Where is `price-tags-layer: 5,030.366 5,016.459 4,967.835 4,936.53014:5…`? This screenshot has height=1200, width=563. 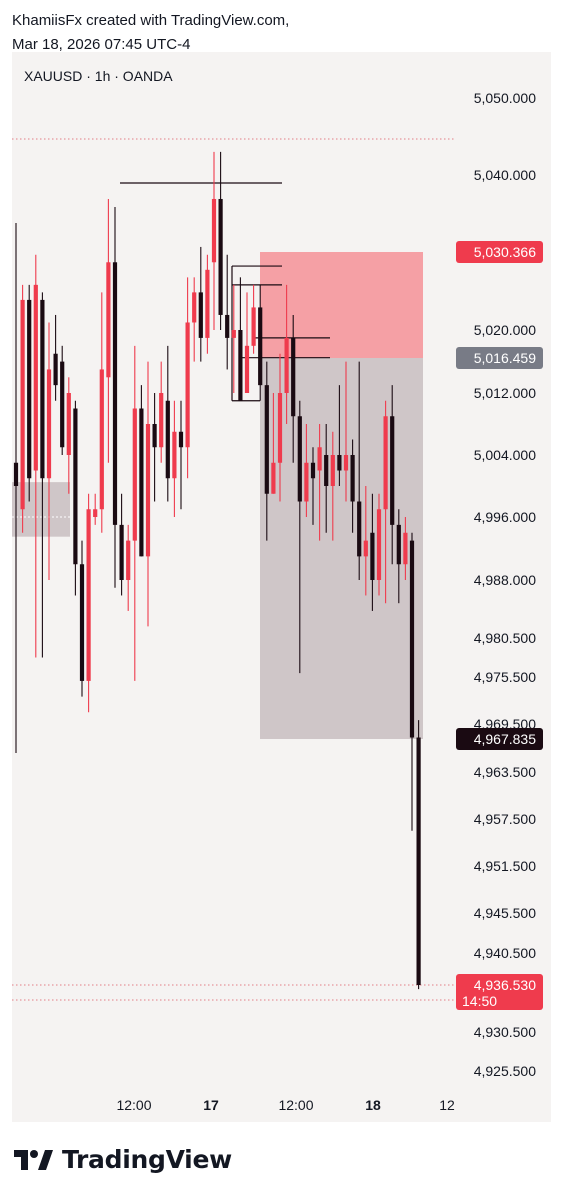 price-tags-layer: 5,030.366 5,016.459 4,967.835 4,936.53014:5… is located at coordinates (499, 625).